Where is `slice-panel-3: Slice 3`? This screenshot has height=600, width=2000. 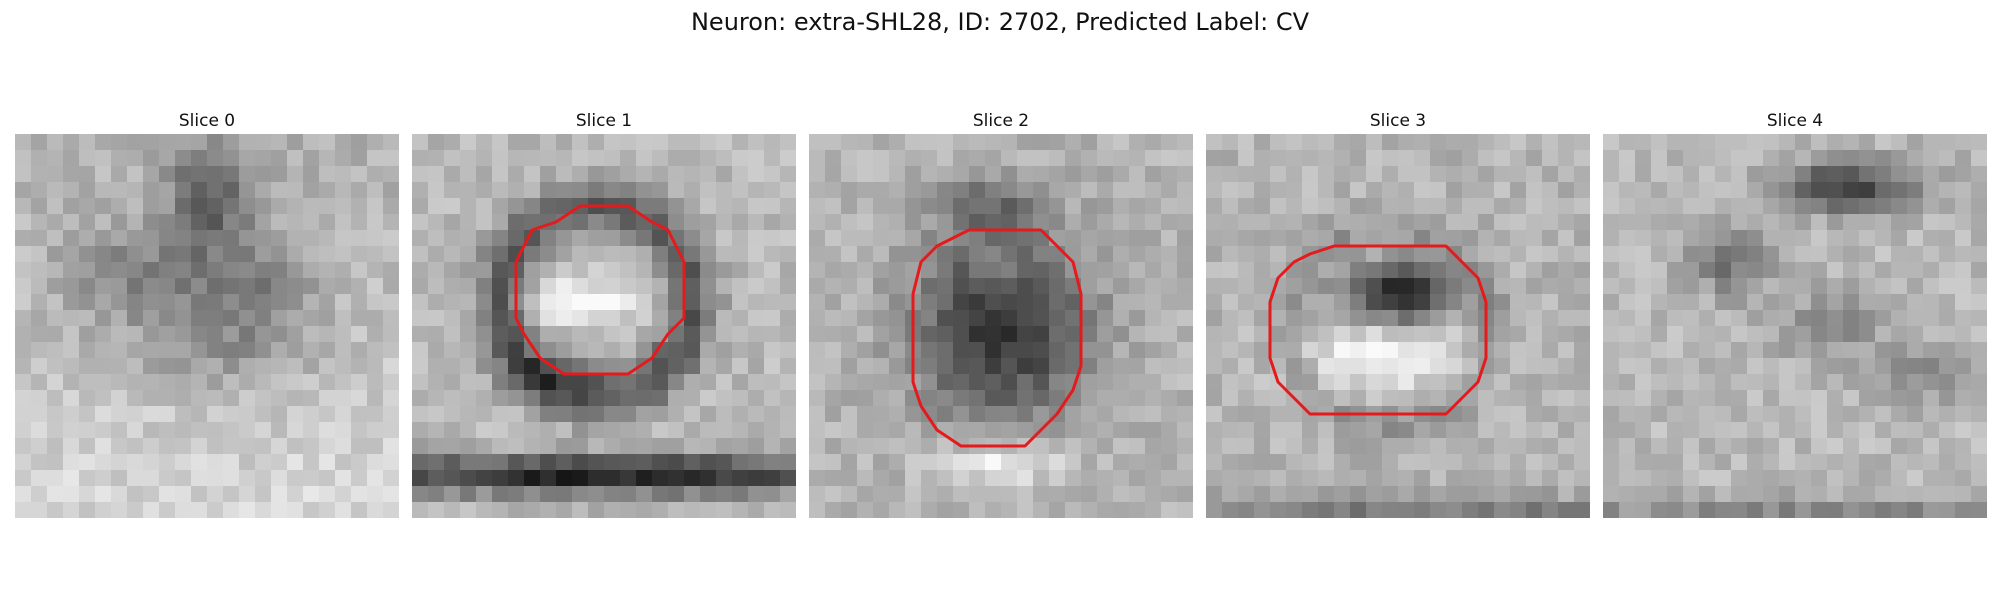 slice-panel-3: Slice 3 is located at coordinates (1398, 313).